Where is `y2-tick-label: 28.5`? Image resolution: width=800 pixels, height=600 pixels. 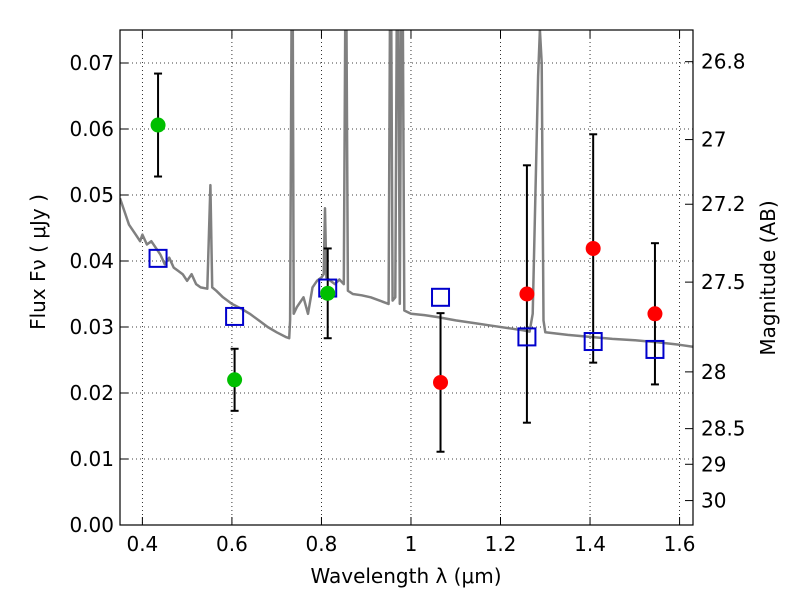 y2-tick-label: 28.5 is located at coordinates (723, 429).